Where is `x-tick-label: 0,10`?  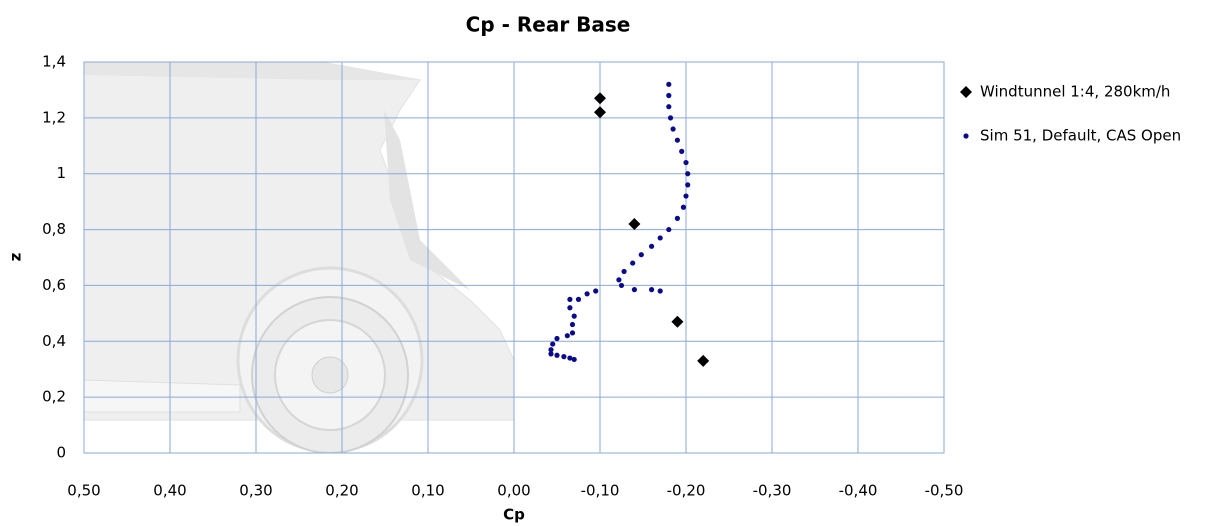 x-tick-label: 0,10 is located at coordinates (427, 491).